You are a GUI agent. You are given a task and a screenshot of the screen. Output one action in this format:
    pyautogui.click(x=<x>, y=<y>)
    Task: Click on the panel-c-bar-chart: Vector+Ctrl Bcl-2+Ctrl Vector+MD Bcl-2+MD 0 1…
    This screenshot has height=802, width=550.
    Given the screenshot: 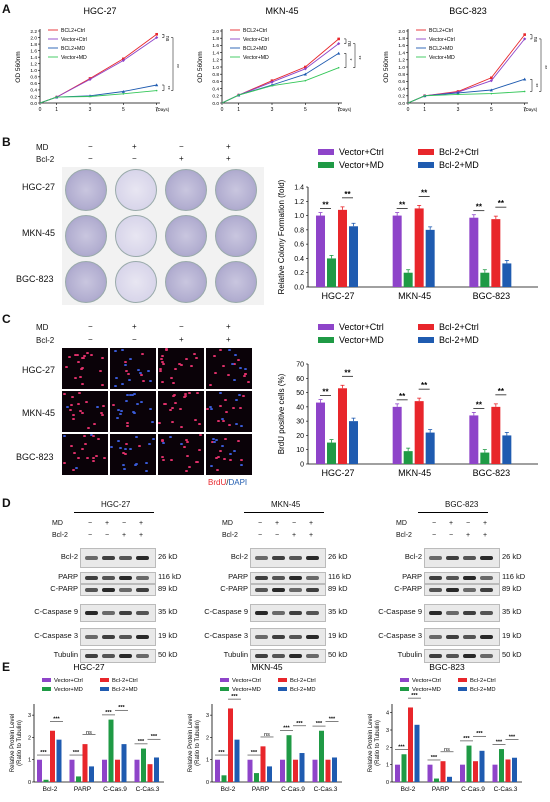 What is the action you would take?
    pyautogui.click(x=407, y=400)
    